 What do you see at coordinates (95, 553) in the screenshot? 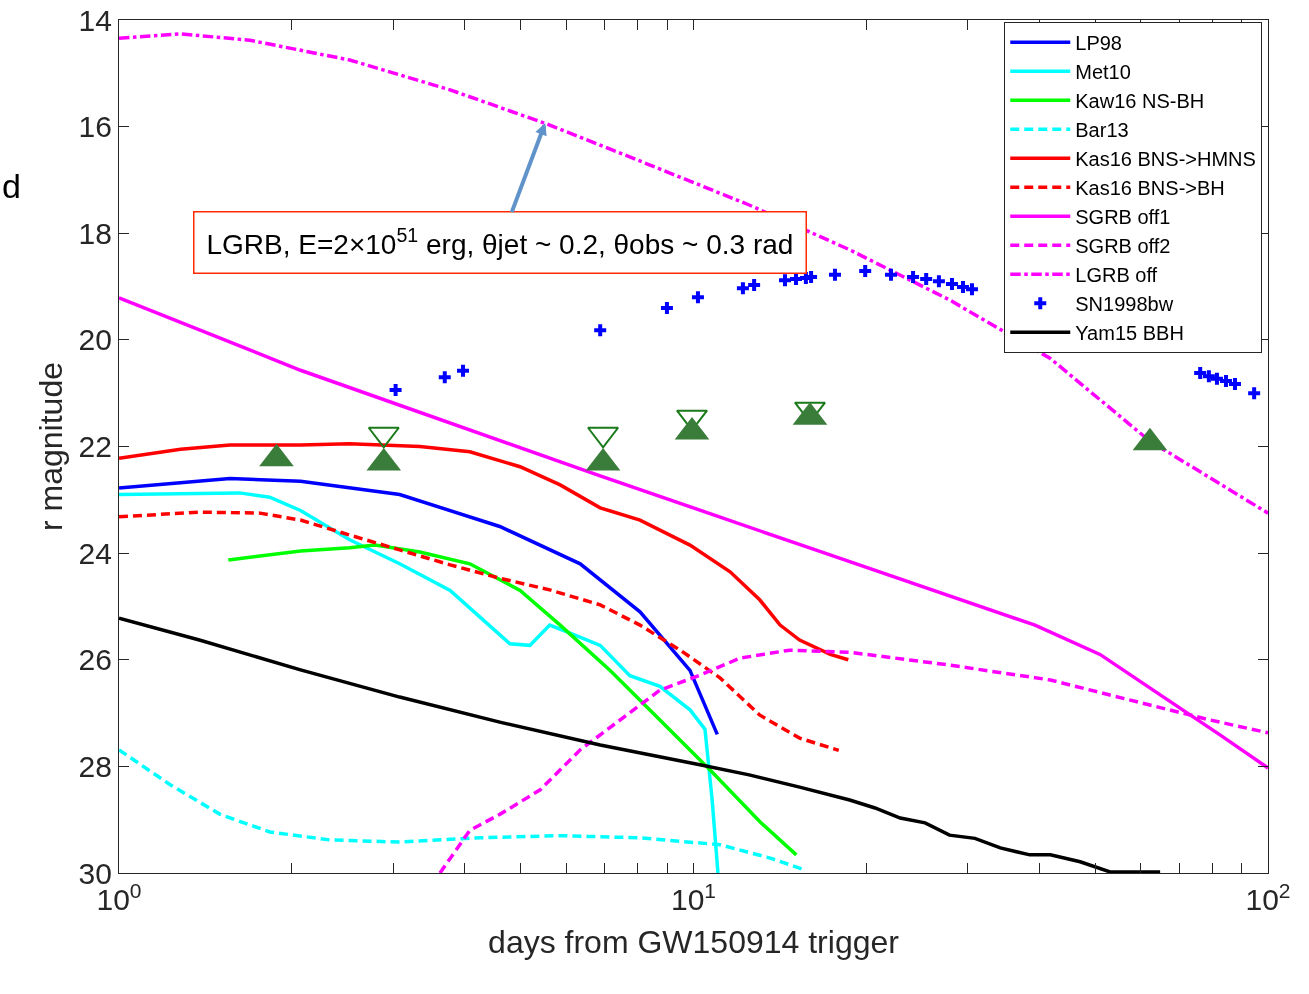
I see `y-tick-label: 24` at bounding box center [95, 553].